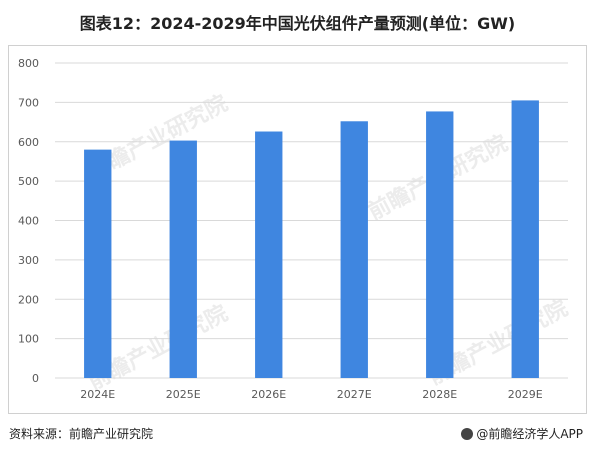 This screenshot has height=454, width=595. I want to click on x-tick-label: 2026E, so click(268, 394).